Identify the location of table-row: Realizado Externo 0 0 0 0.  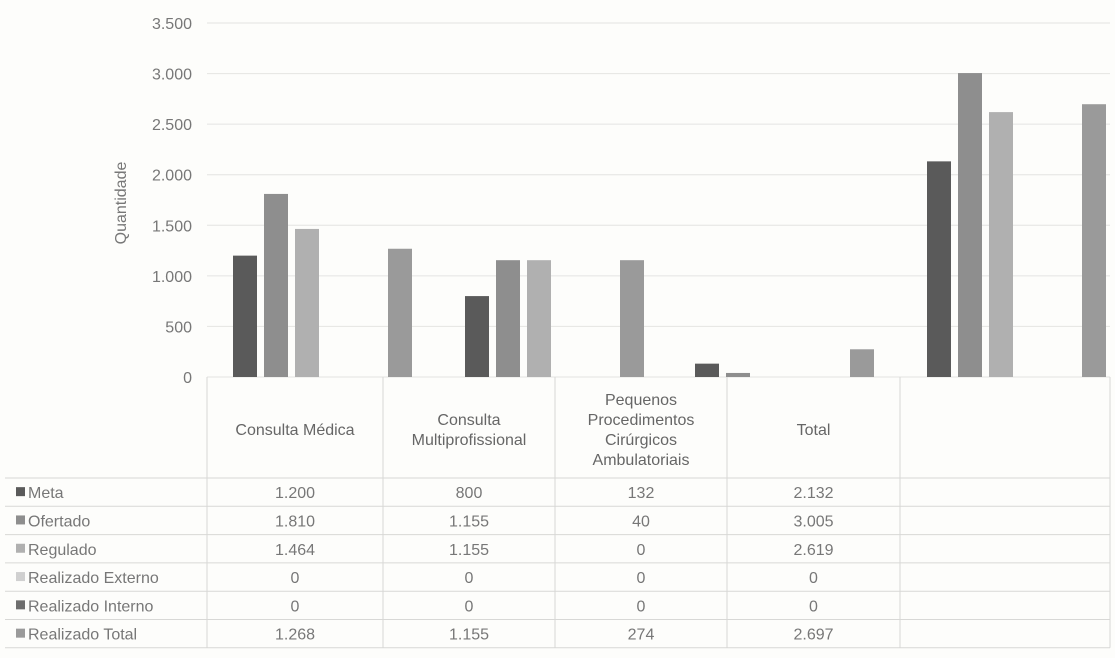
(417, 578).